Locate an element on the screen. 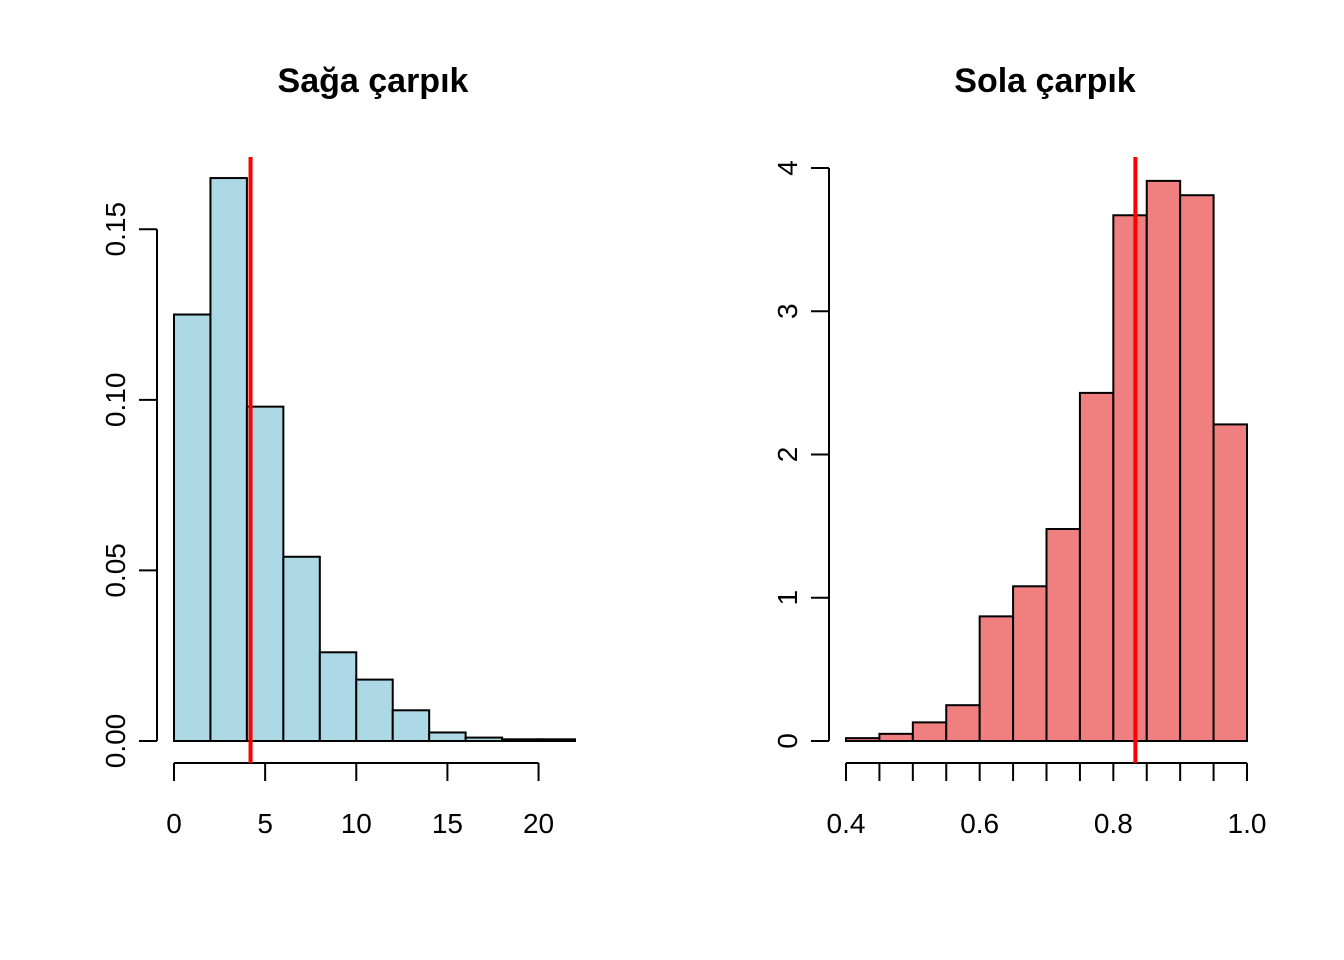 The width and height of the screenshot is (1344, 960). chart-title: Sola çarpık is located at coordinates (1045, 81).